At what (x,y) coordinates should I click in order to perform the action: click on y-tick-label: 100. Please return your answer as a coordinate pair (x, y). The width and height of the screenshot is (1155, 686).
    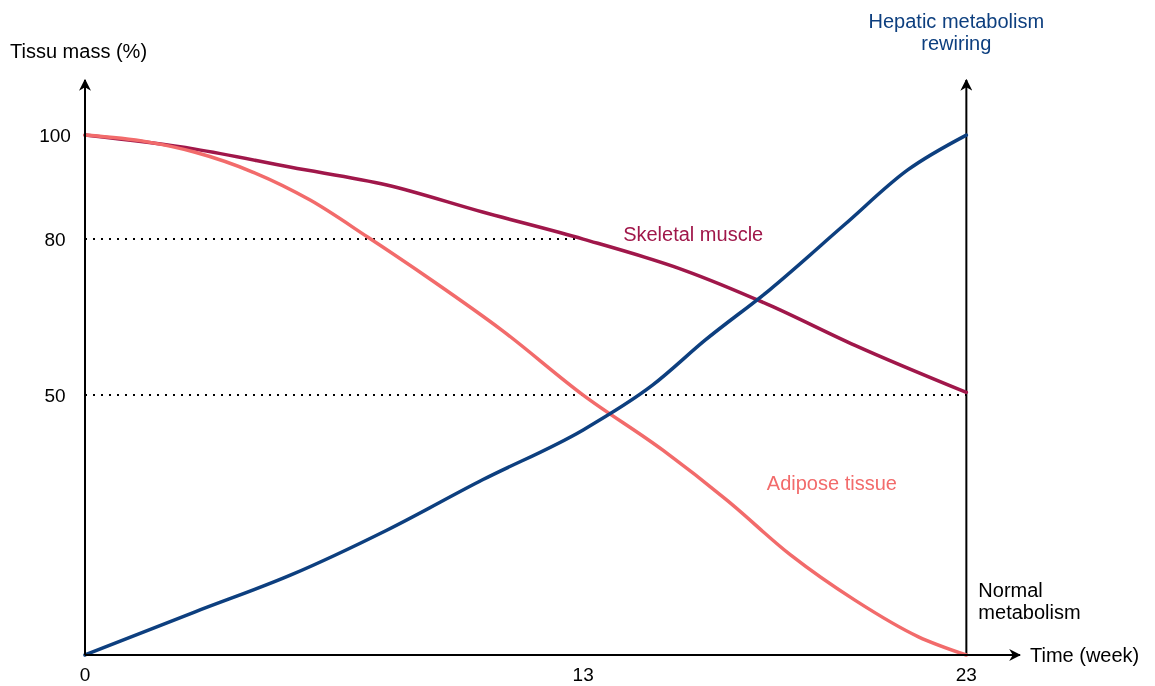
    Looking at the image, I should click on (55, 136).